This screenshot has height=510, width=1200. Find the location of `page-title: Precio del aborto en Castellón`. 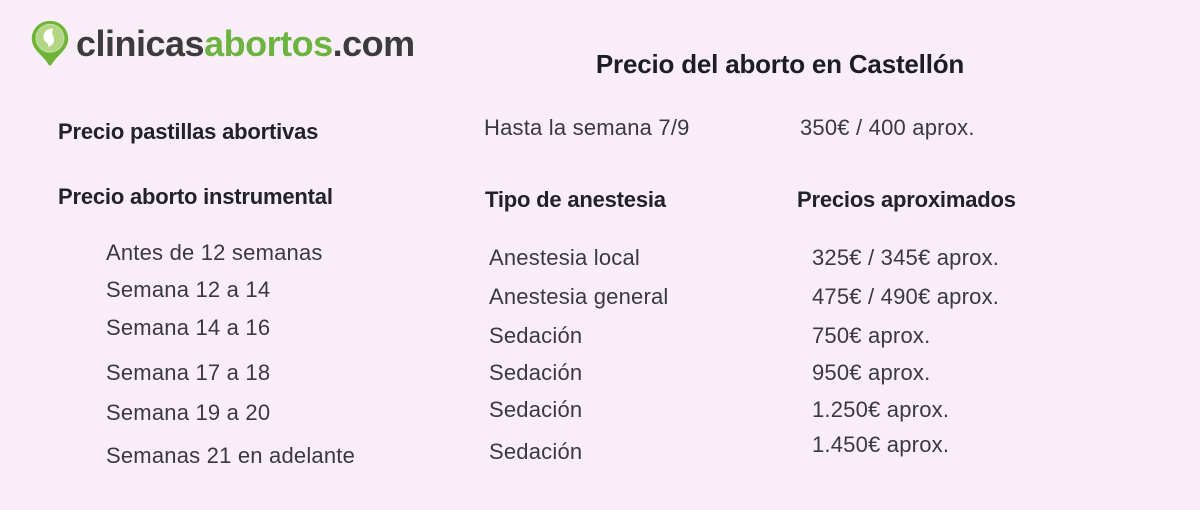

page-title: Precio del aborto en Castellón is located at coordinates (780, 64).